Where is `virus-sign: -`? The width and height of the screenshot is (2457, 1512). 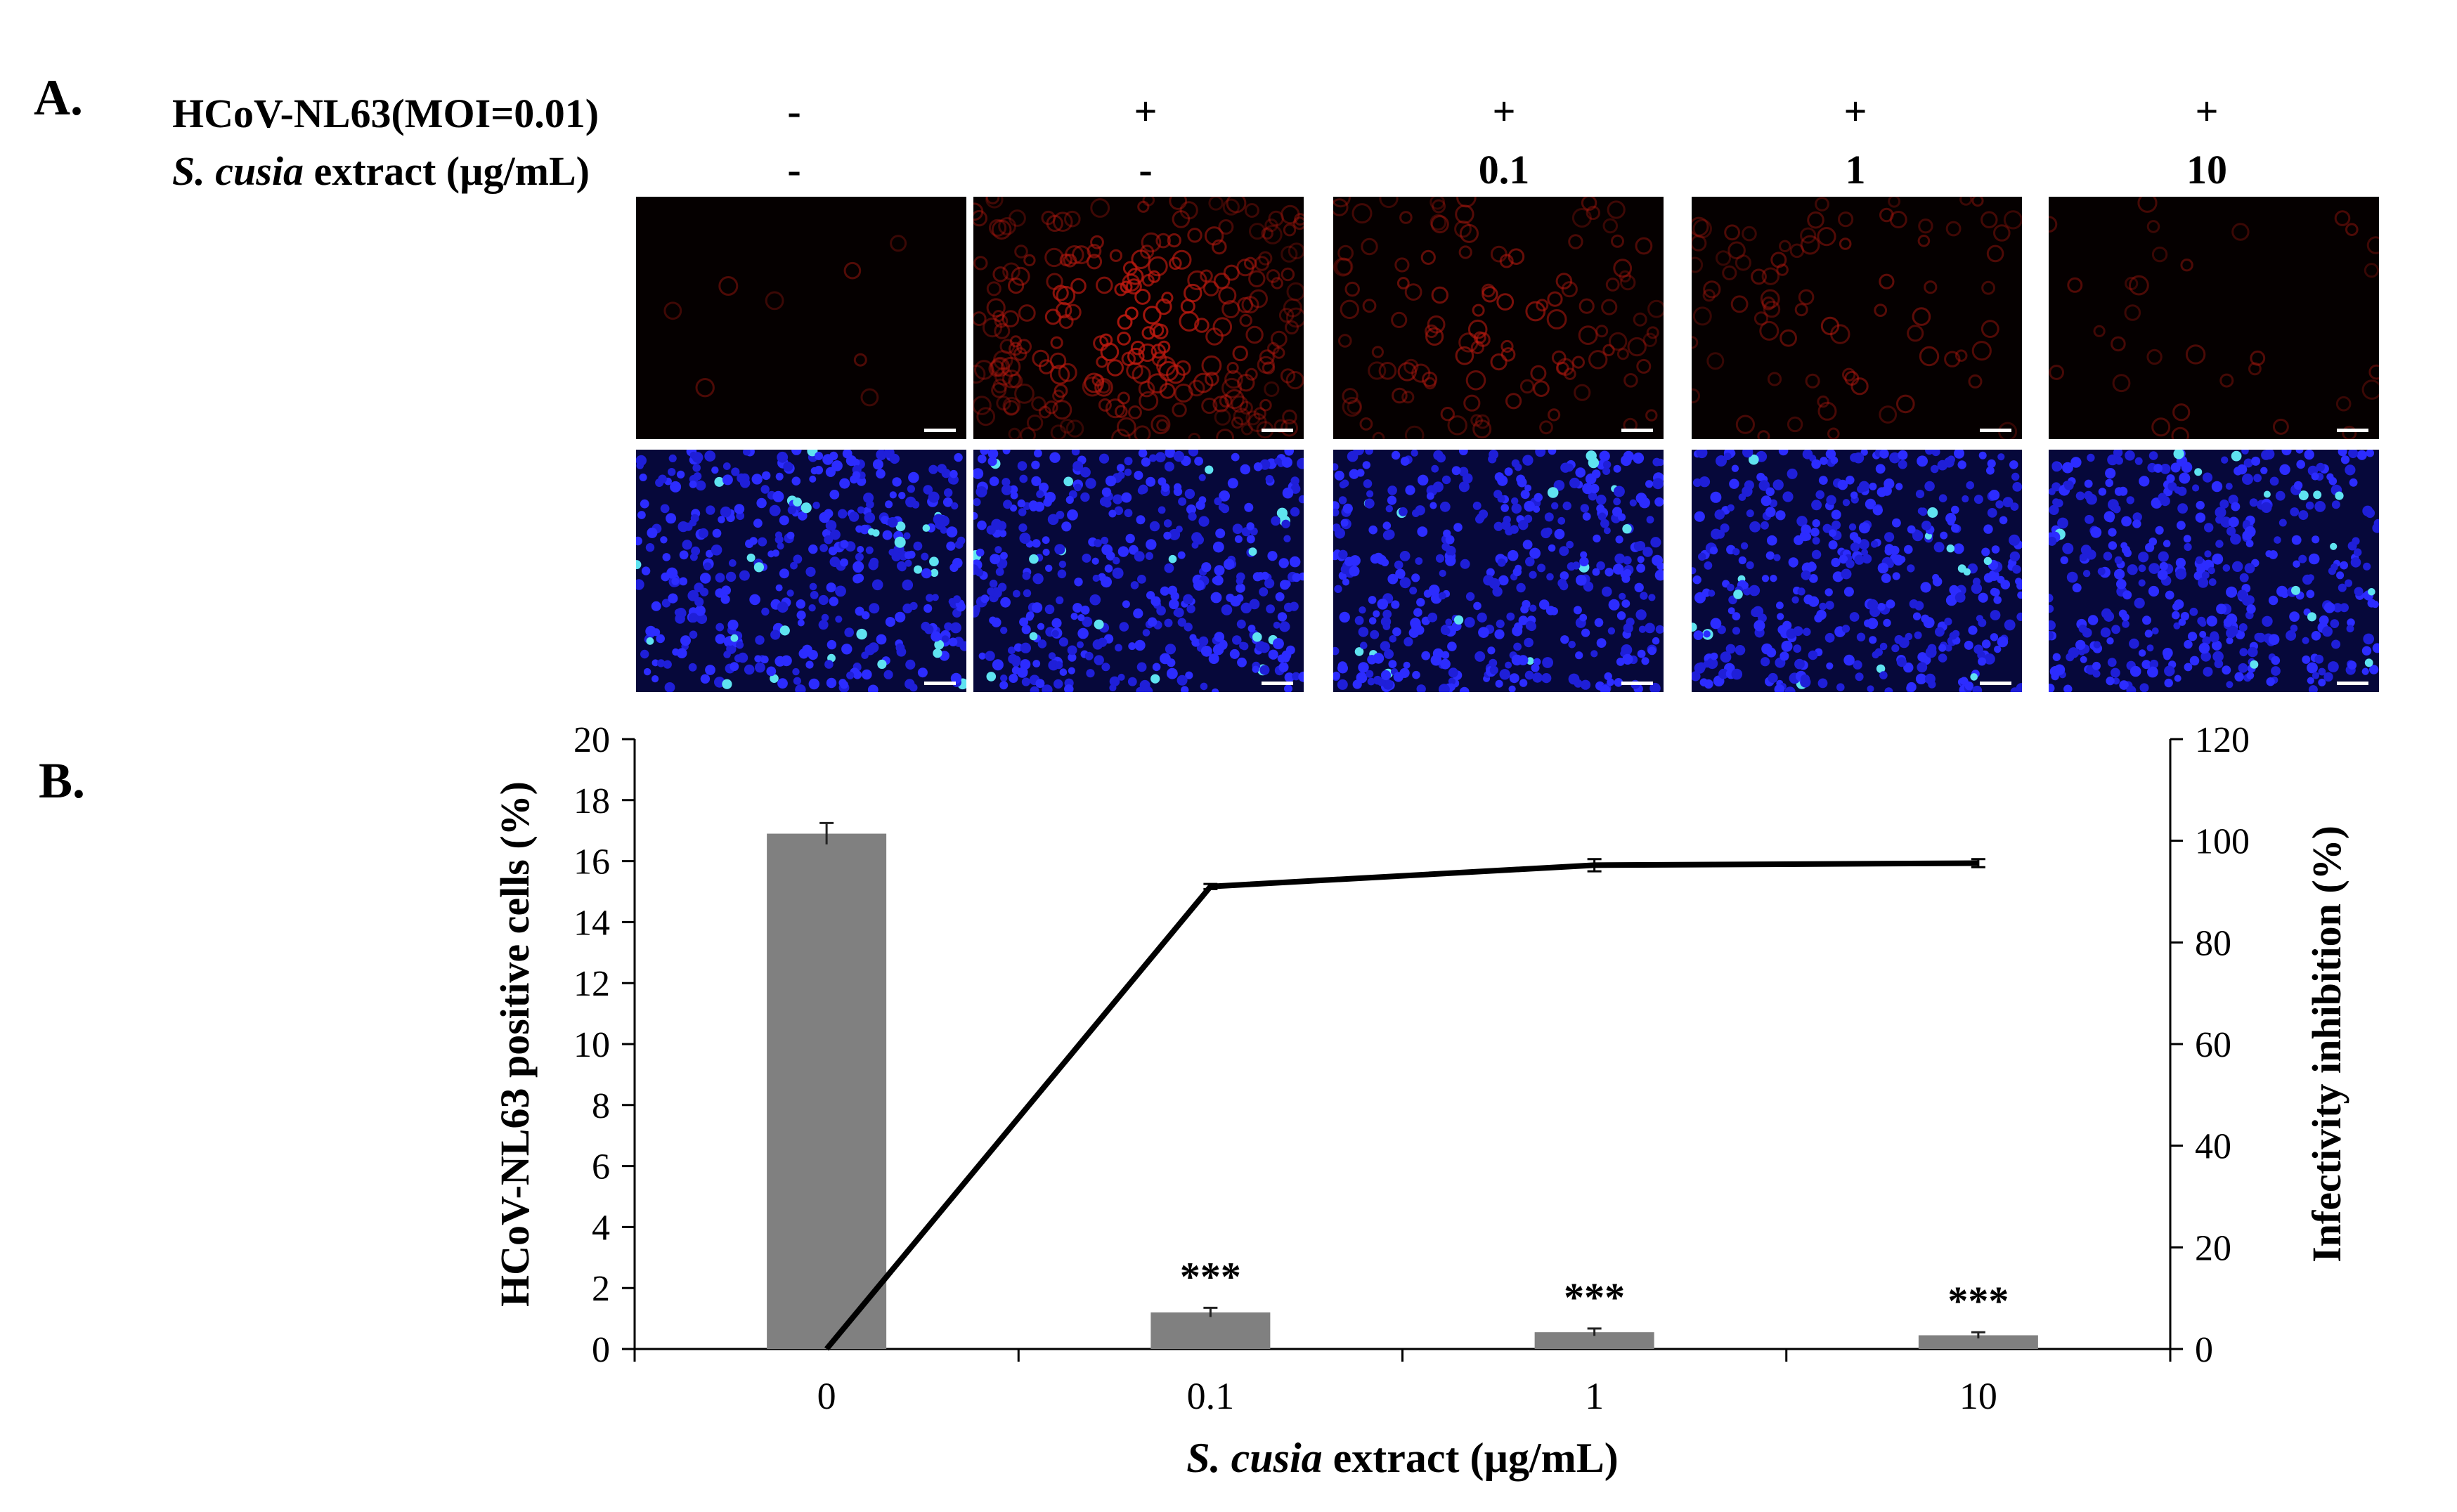 virus-sign: - is located at coordinates (794, 111).